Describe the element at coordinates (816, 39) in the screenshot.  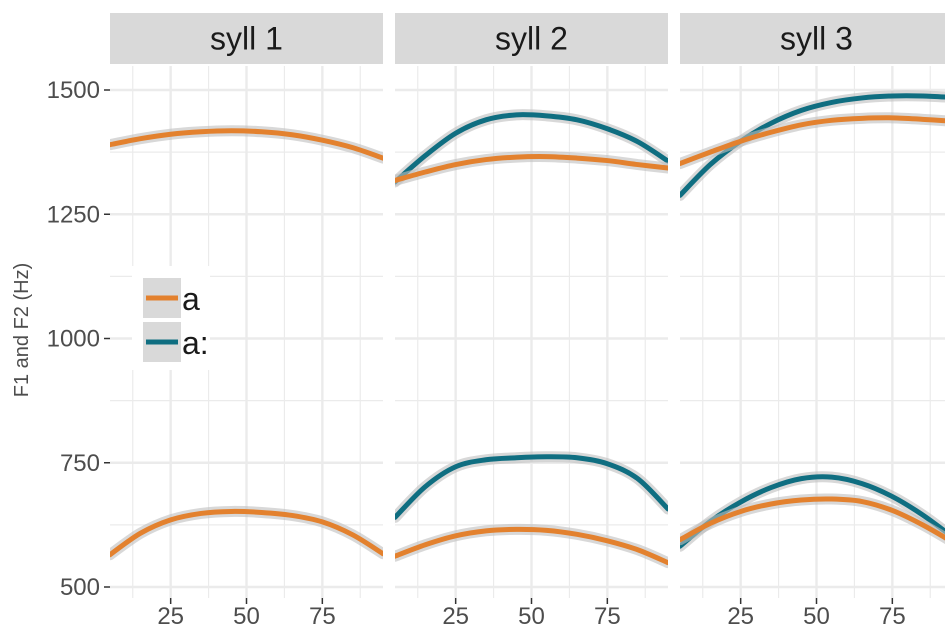
I see `strip-label: syll 3` at that location.